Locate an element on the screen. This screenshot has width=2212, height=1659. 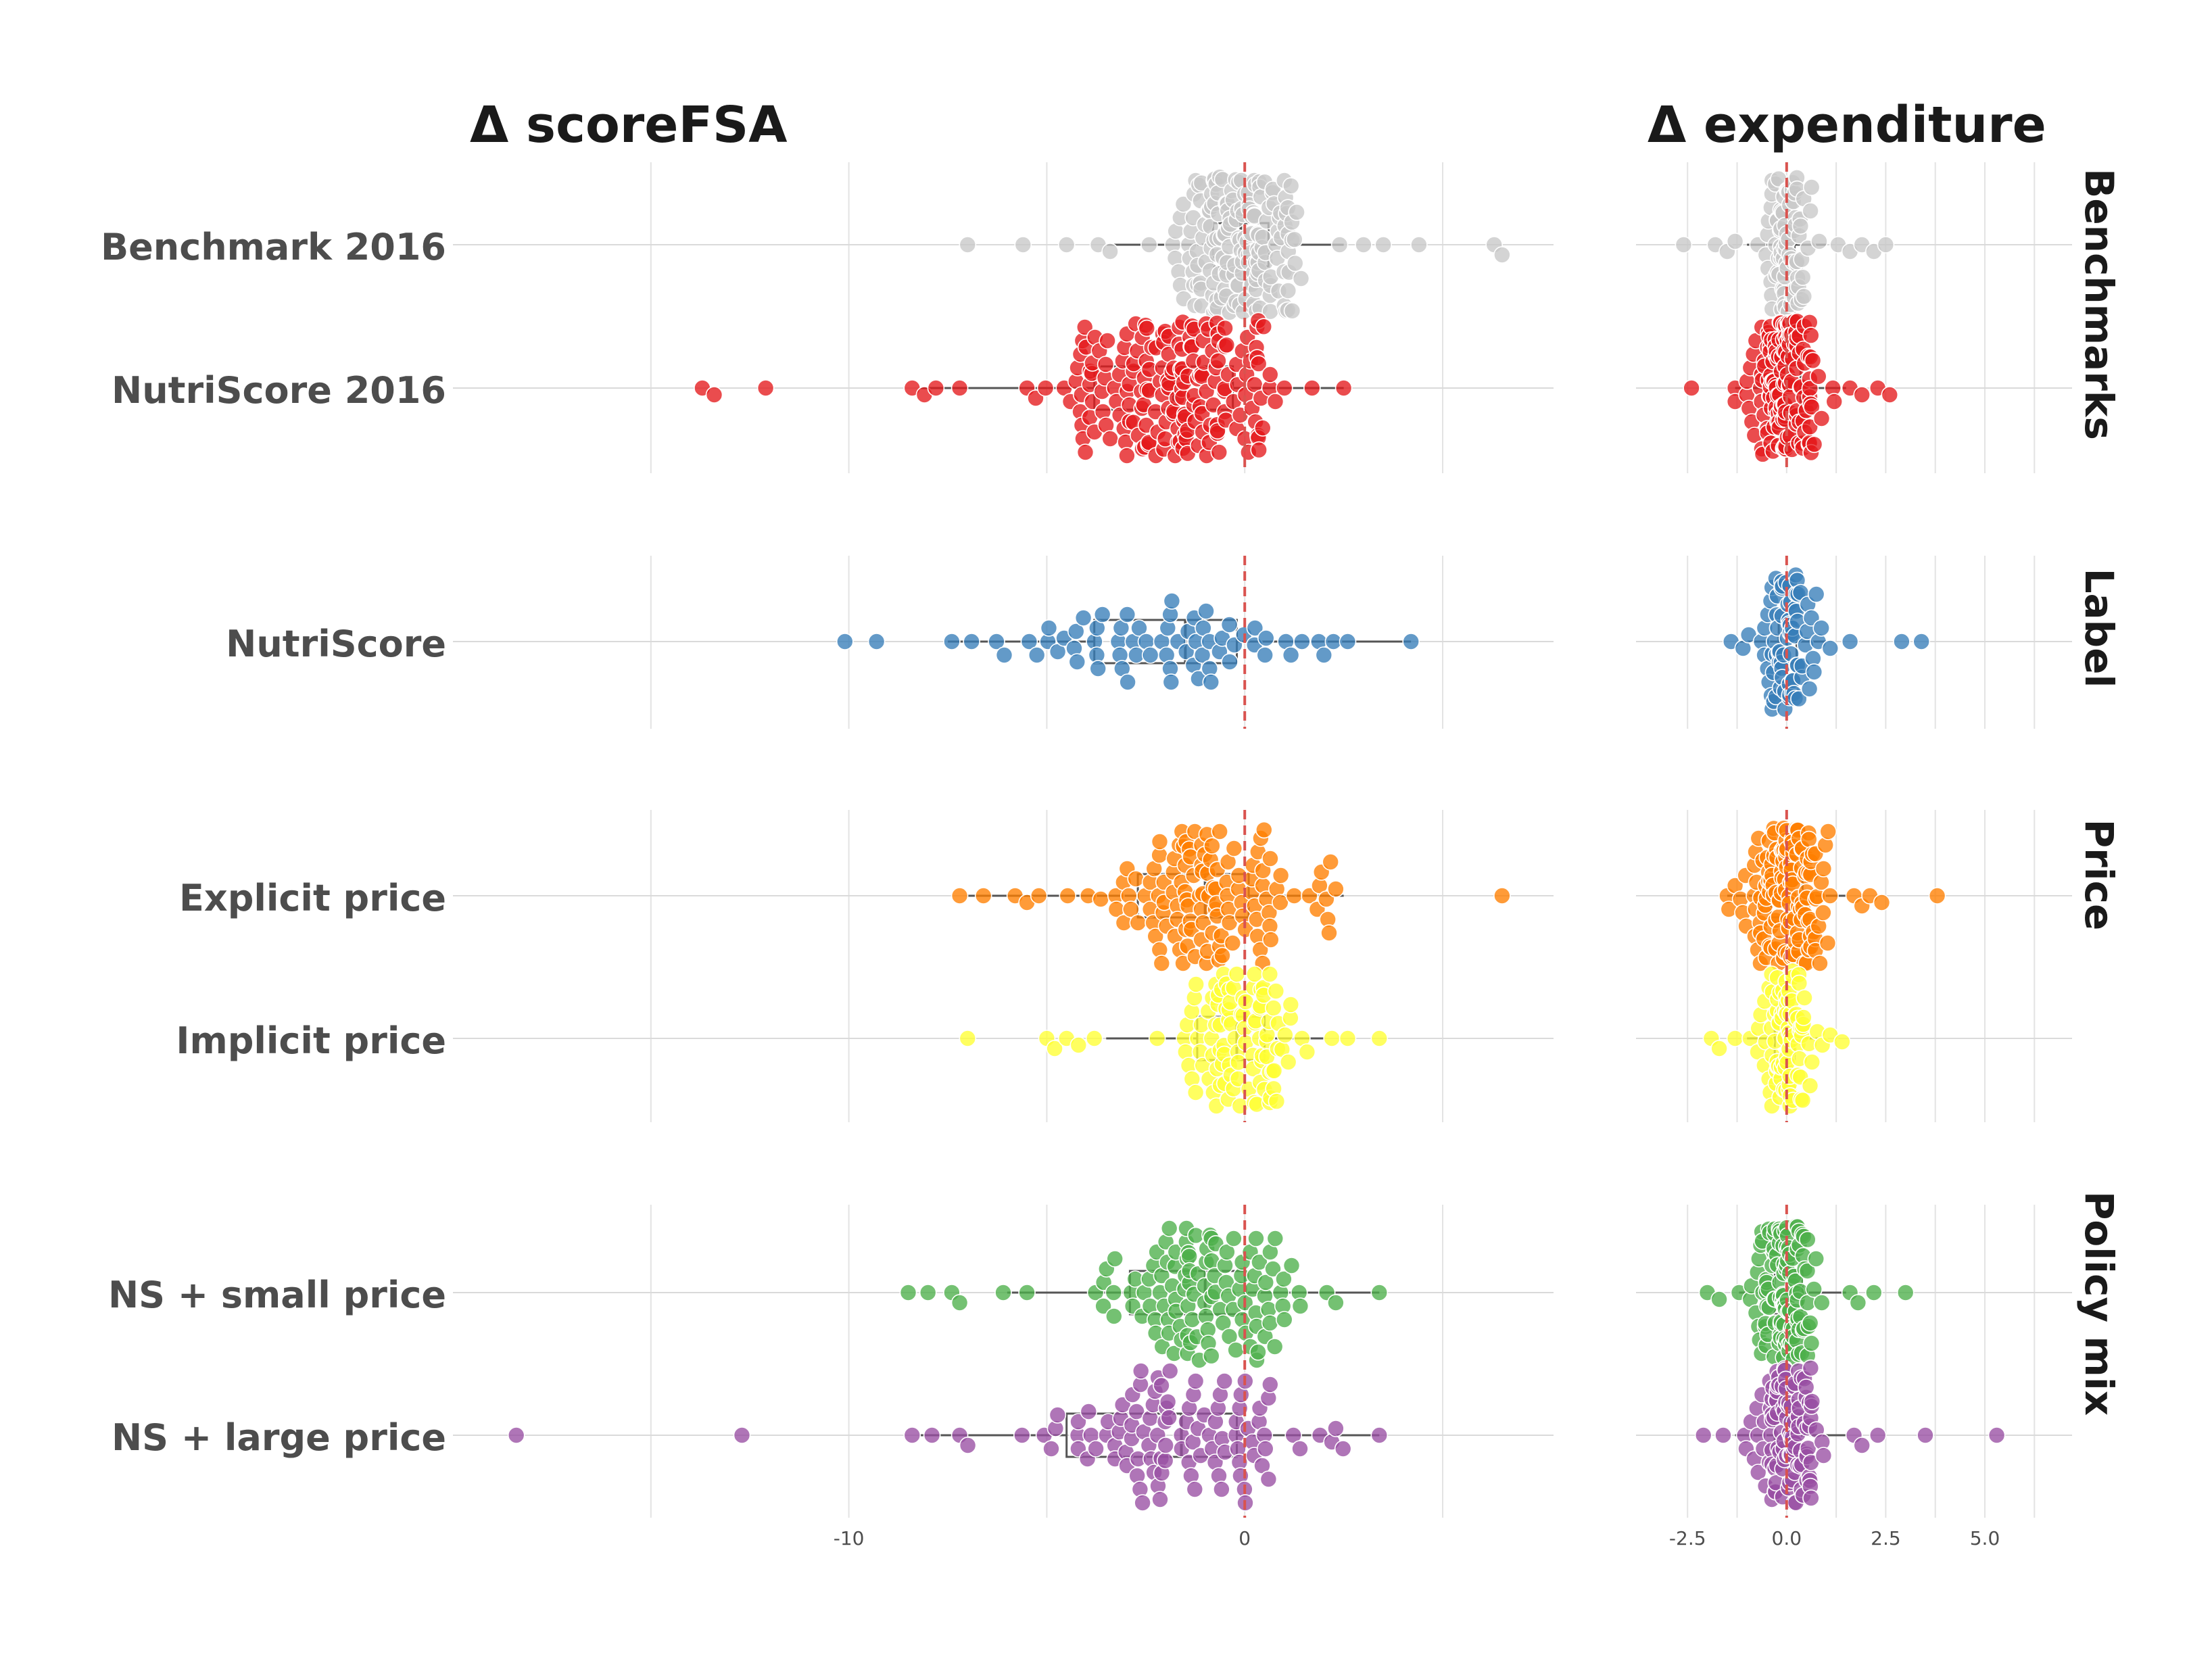
x-axis-ticks: -10 0 -2.5 0.0 2.5 5.0 is located at coordinates (1417, 1538).